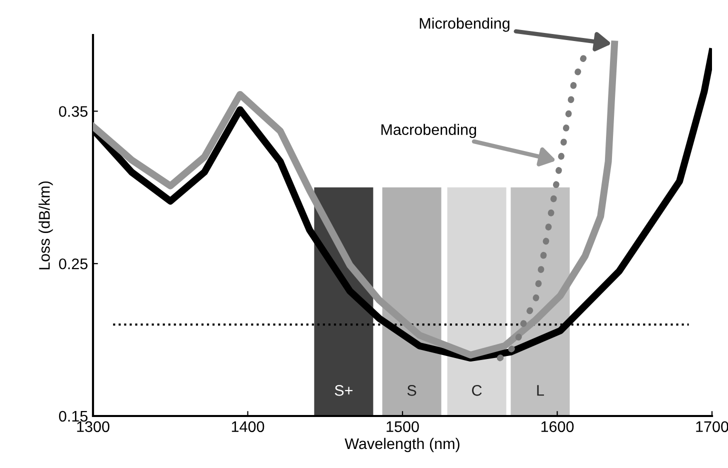 The height and width of the screenshot is (468, 728). What do you see at coordinates (93, 426) in the screenshot?
I see `x-tick-label: 1300` at bounding box center [93, 426].